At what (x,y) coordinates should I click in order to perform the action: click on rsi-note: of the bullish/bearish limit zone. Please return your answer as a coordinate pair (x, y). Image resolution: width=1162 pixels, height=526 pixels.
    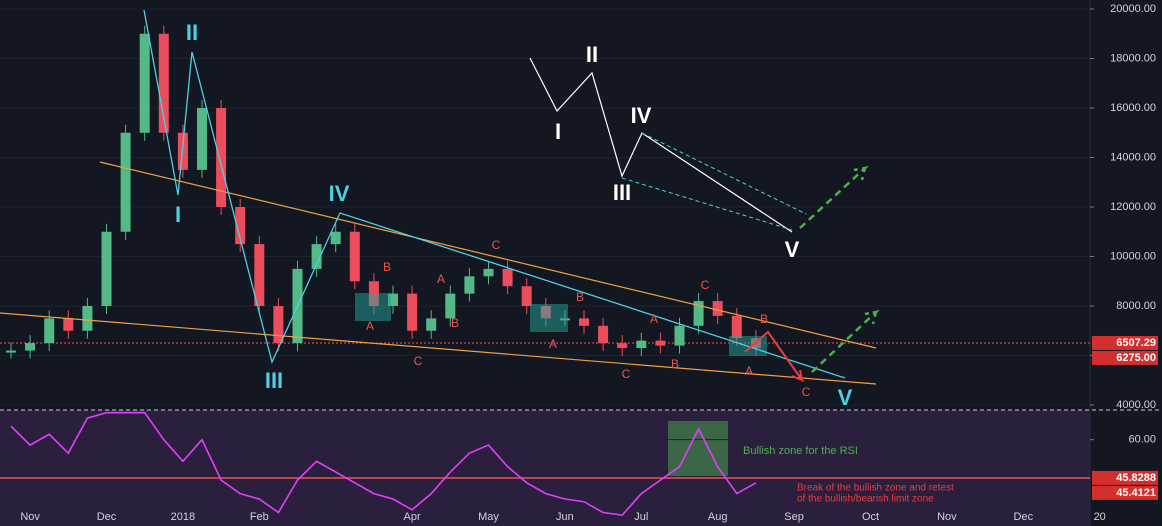
    Looking at the image, I should click on (865, 499).